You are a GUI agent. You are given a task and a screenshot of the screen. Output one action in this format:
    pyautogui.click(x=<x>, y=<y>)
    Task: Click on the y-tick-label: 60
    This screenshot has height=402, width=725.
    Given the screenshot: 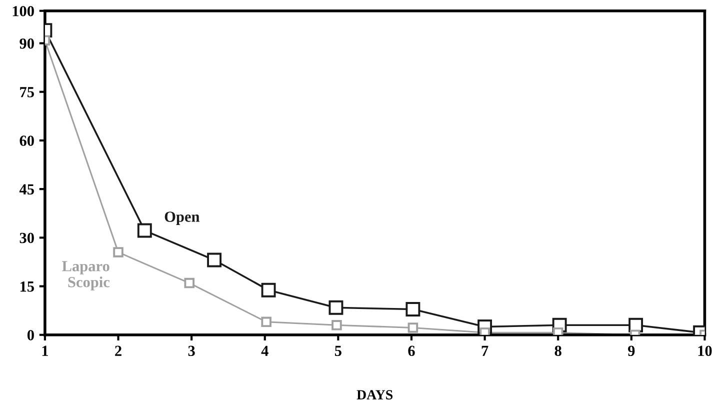 What is the action you would take?
    pyautogui.click(x=27, y=141)
    